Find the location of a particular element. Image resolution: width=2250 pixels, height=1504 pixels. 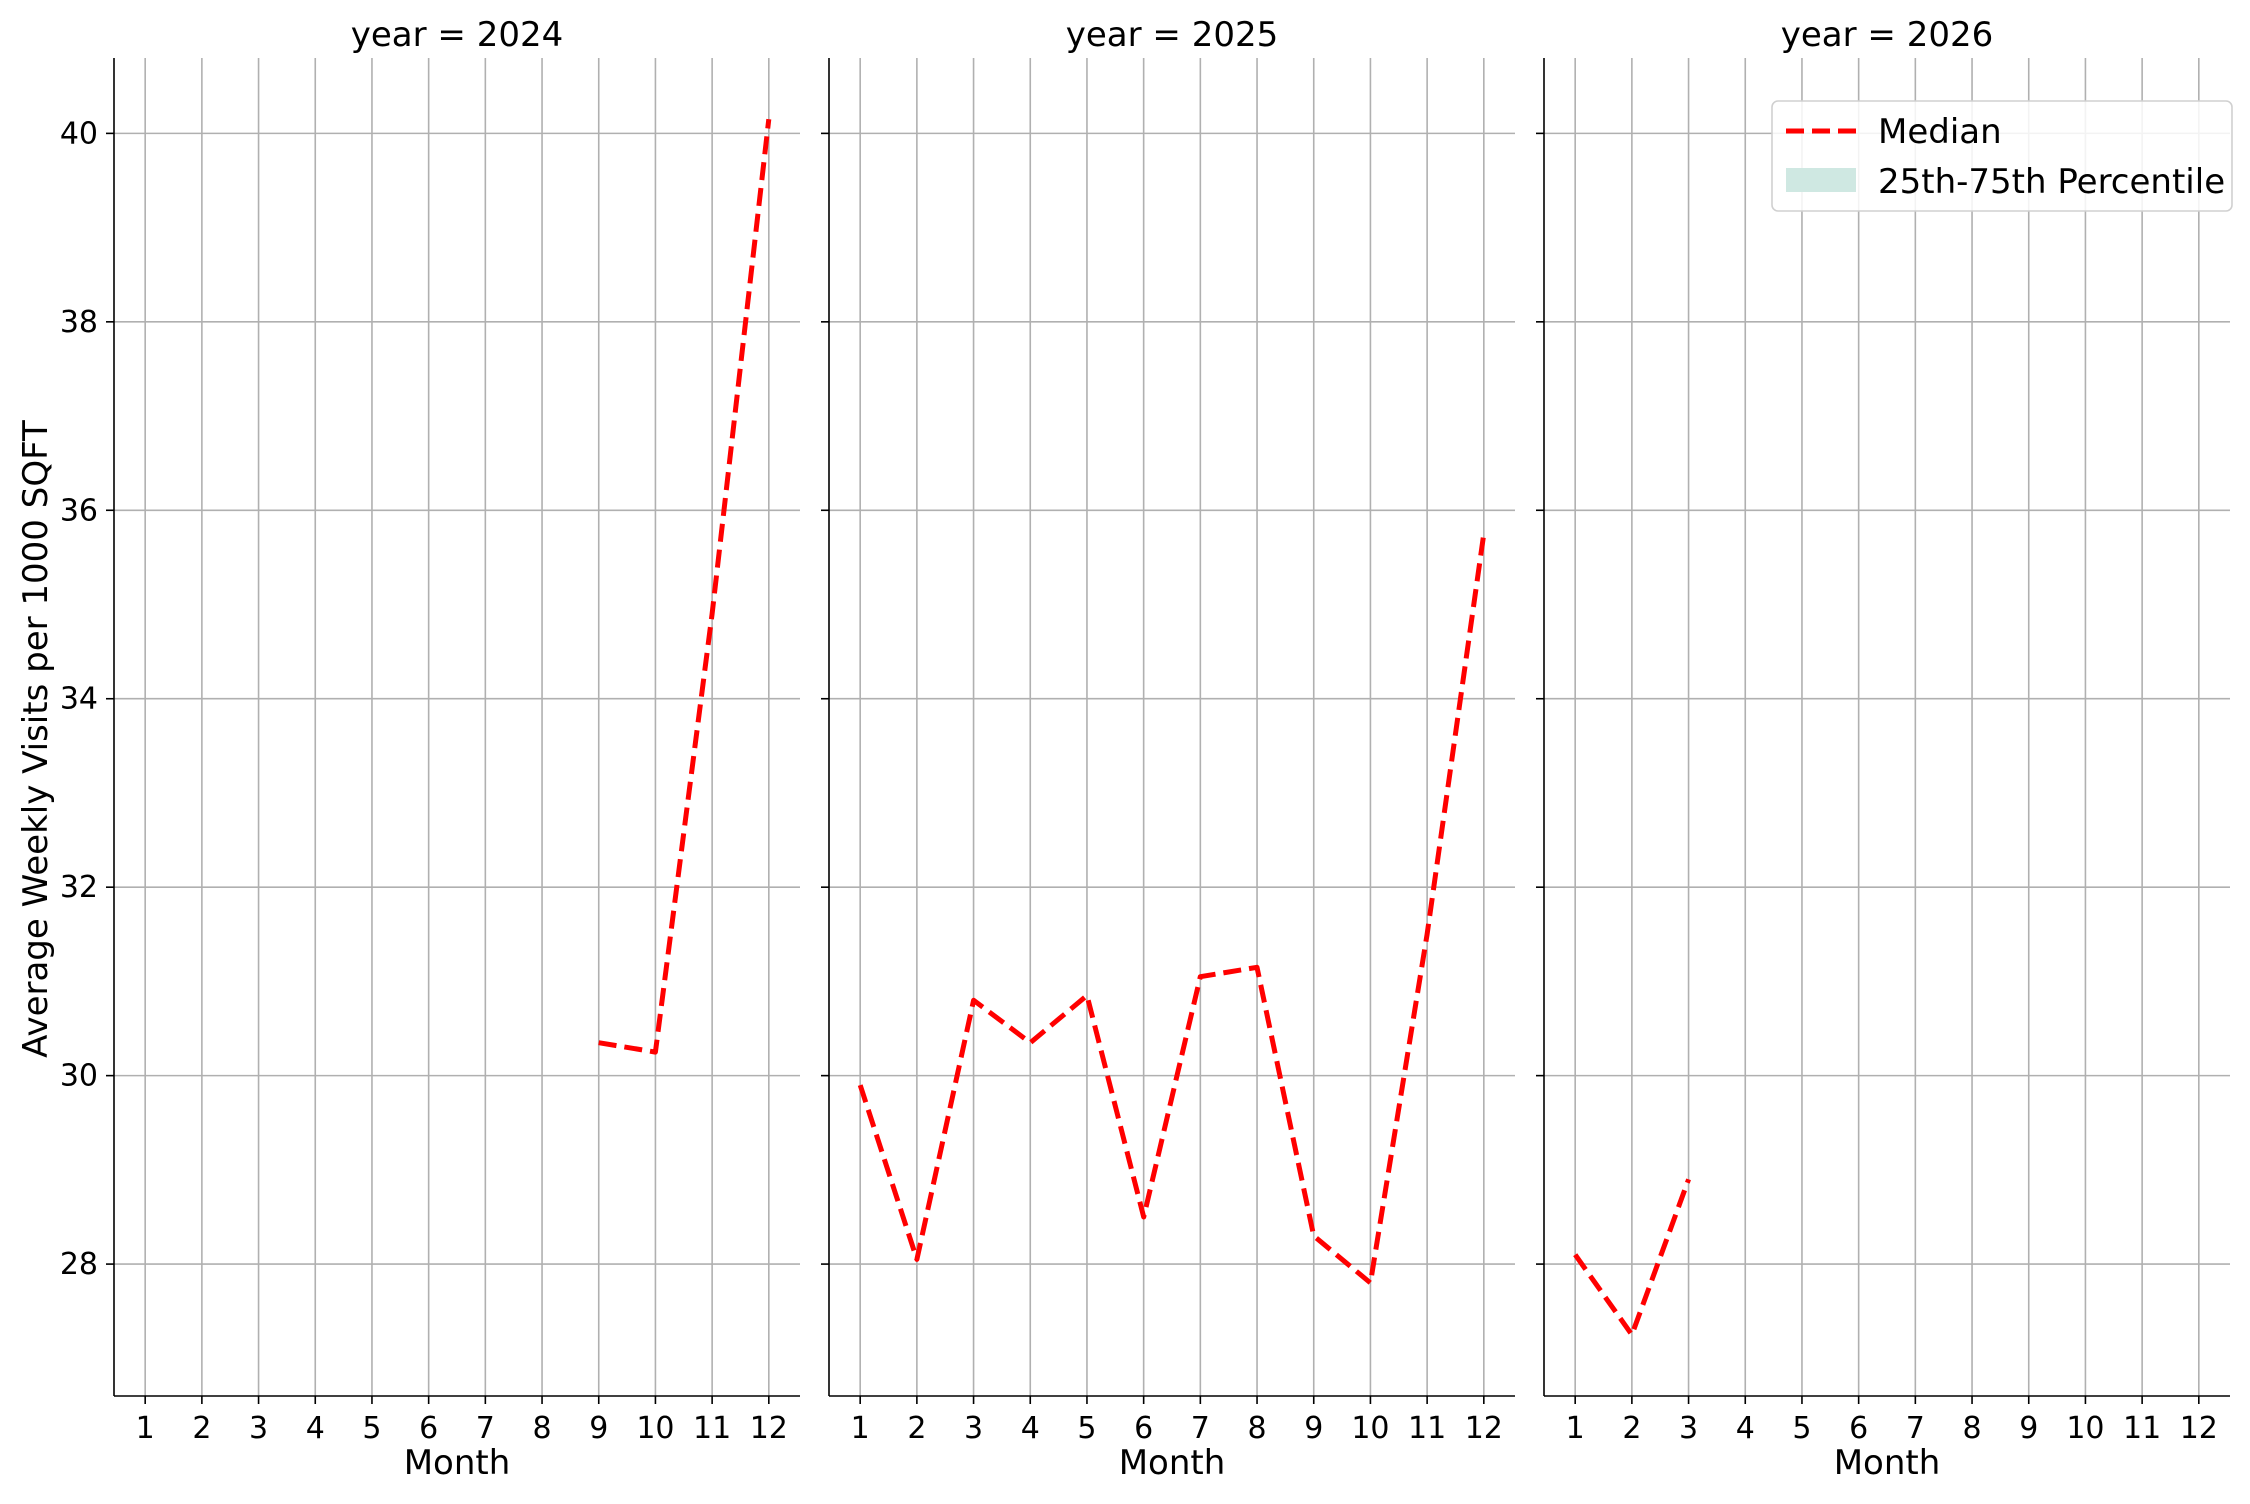

y-tick-label: 38 is located at coordinates (79, 322).